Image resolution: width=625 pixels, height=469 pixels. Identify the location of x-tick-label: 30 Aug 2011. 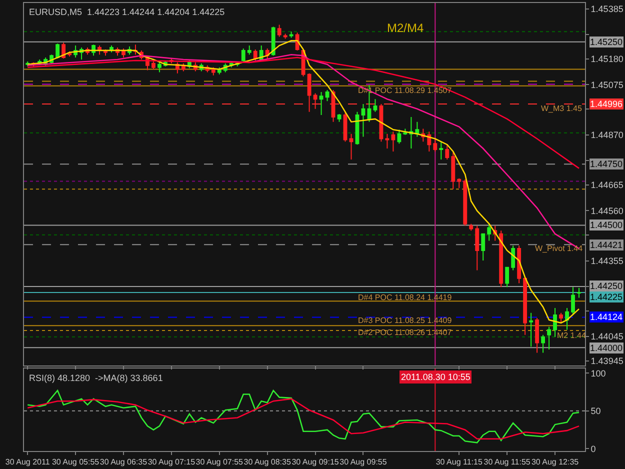
(27, 462).